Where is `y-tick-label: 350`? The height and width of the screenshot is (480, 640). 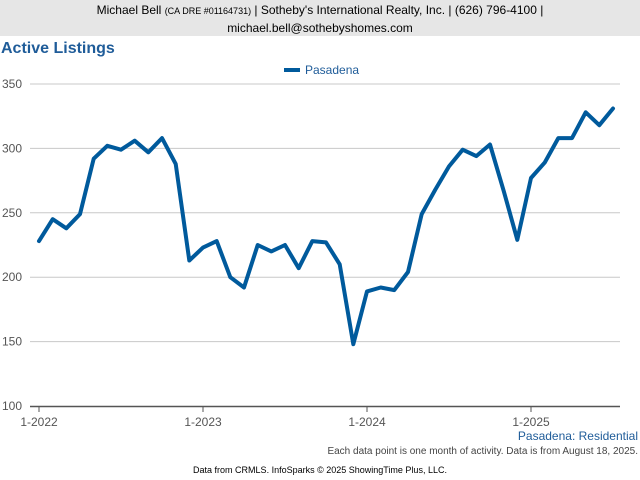 y-tick-label: 350 is located at coordinates (12, 84).